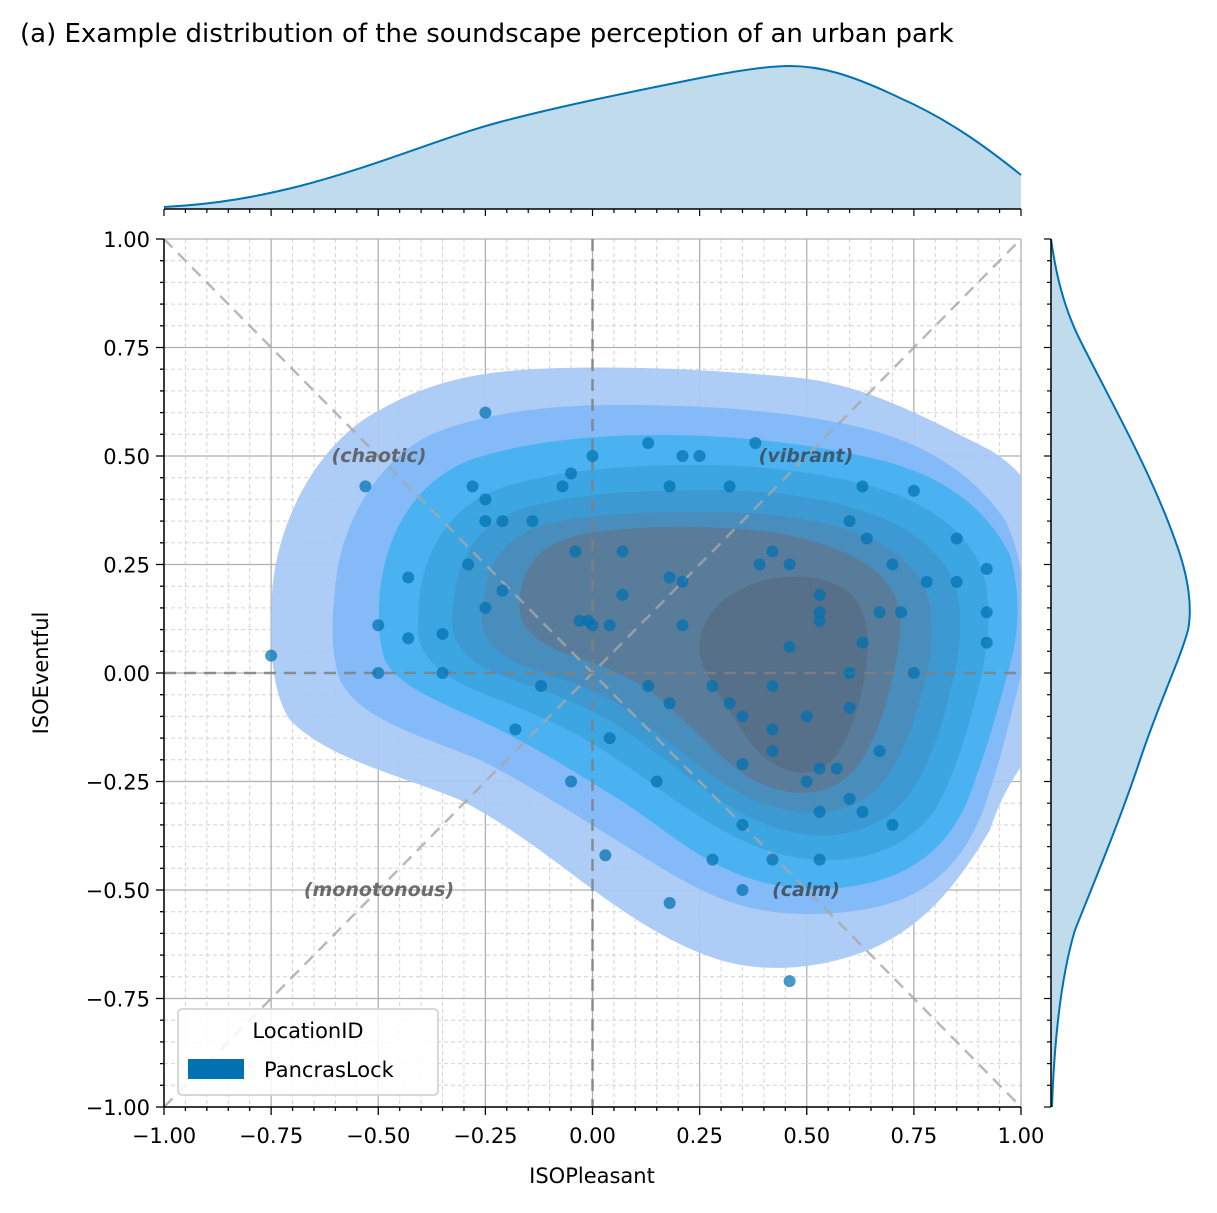 The width and height of the screenshot is (1217, 1213). Describe the element at coordinates (806, 890) in the screenshot. I see `annotation-calm: (calm)` at that location.